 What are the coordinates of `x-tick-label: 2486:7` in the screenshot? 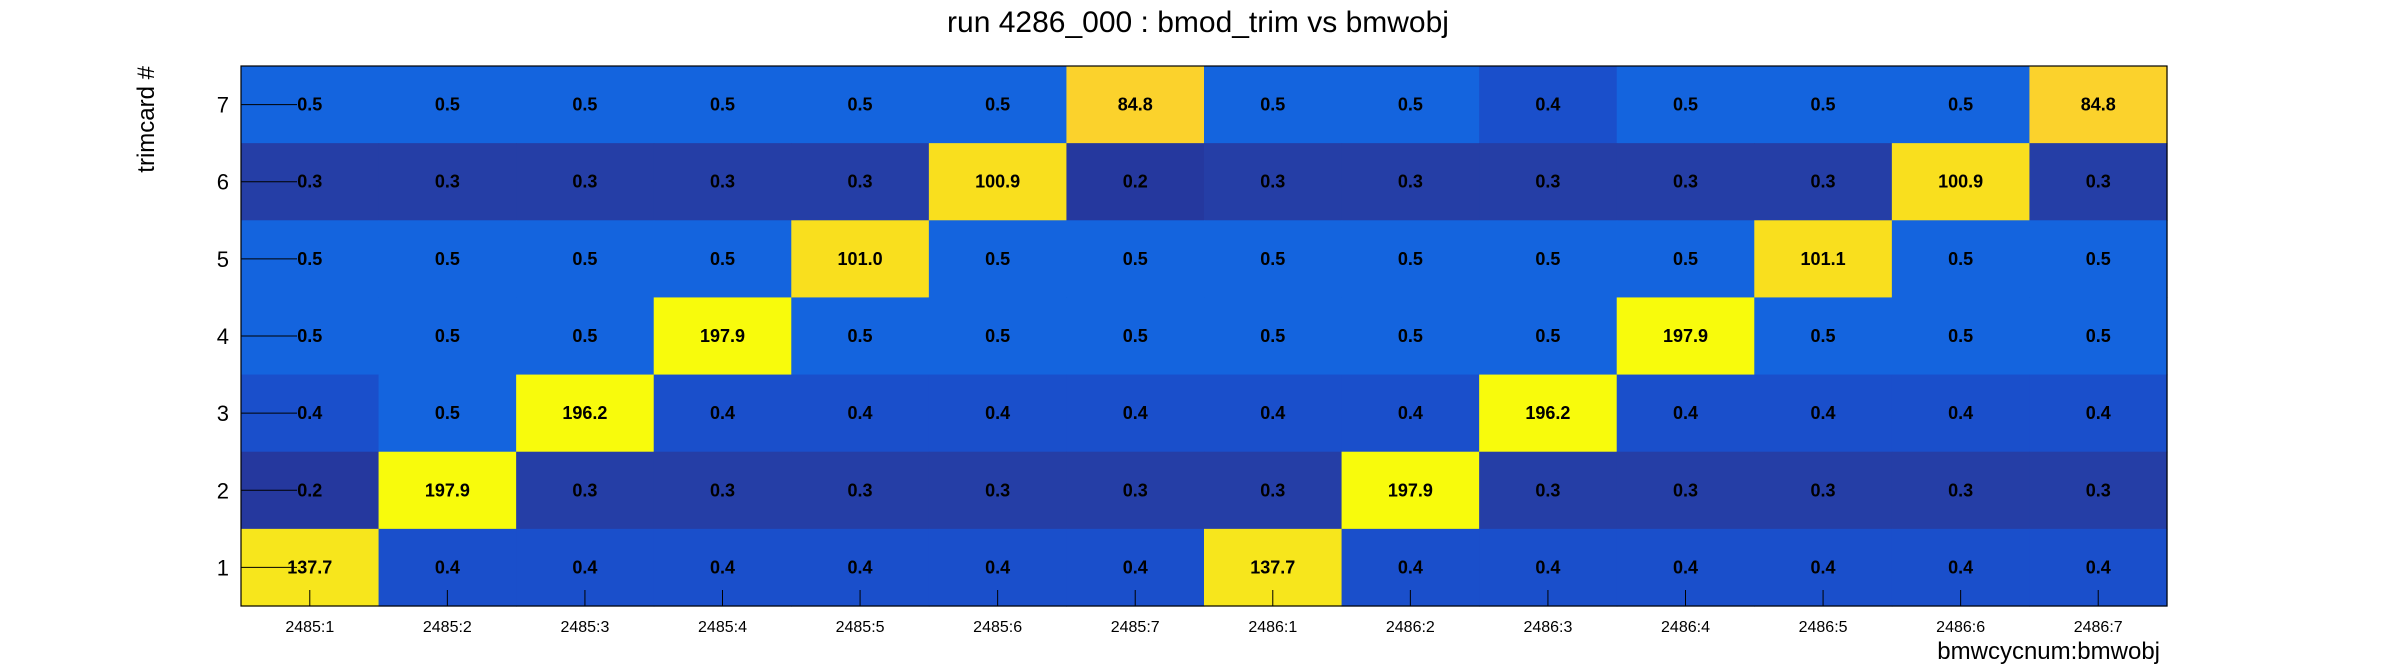 It's located at (2098, 627).